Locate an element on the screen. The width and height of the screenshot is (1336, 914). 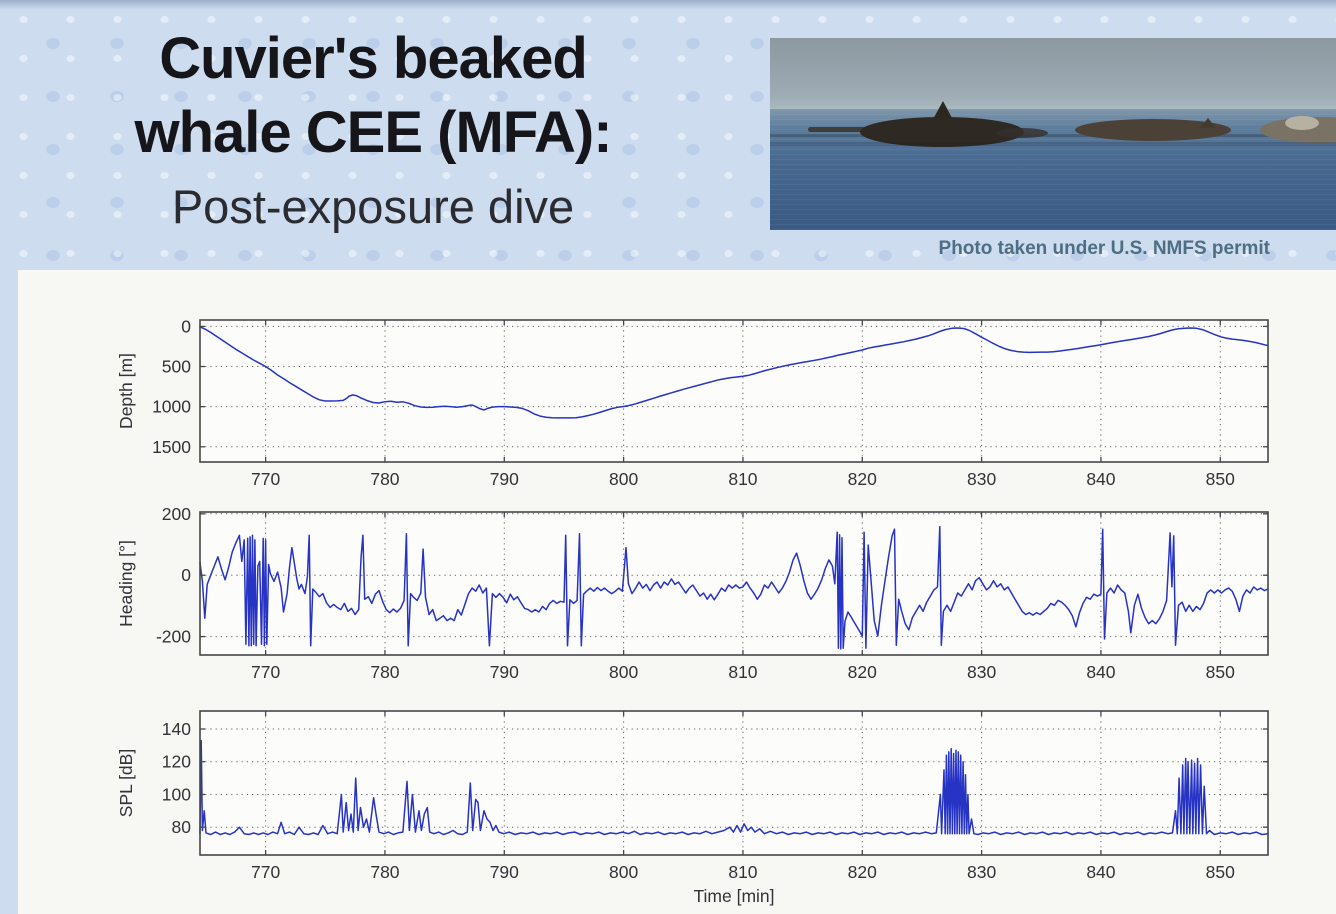
photo-sky is located at coordinates (1053, 74).